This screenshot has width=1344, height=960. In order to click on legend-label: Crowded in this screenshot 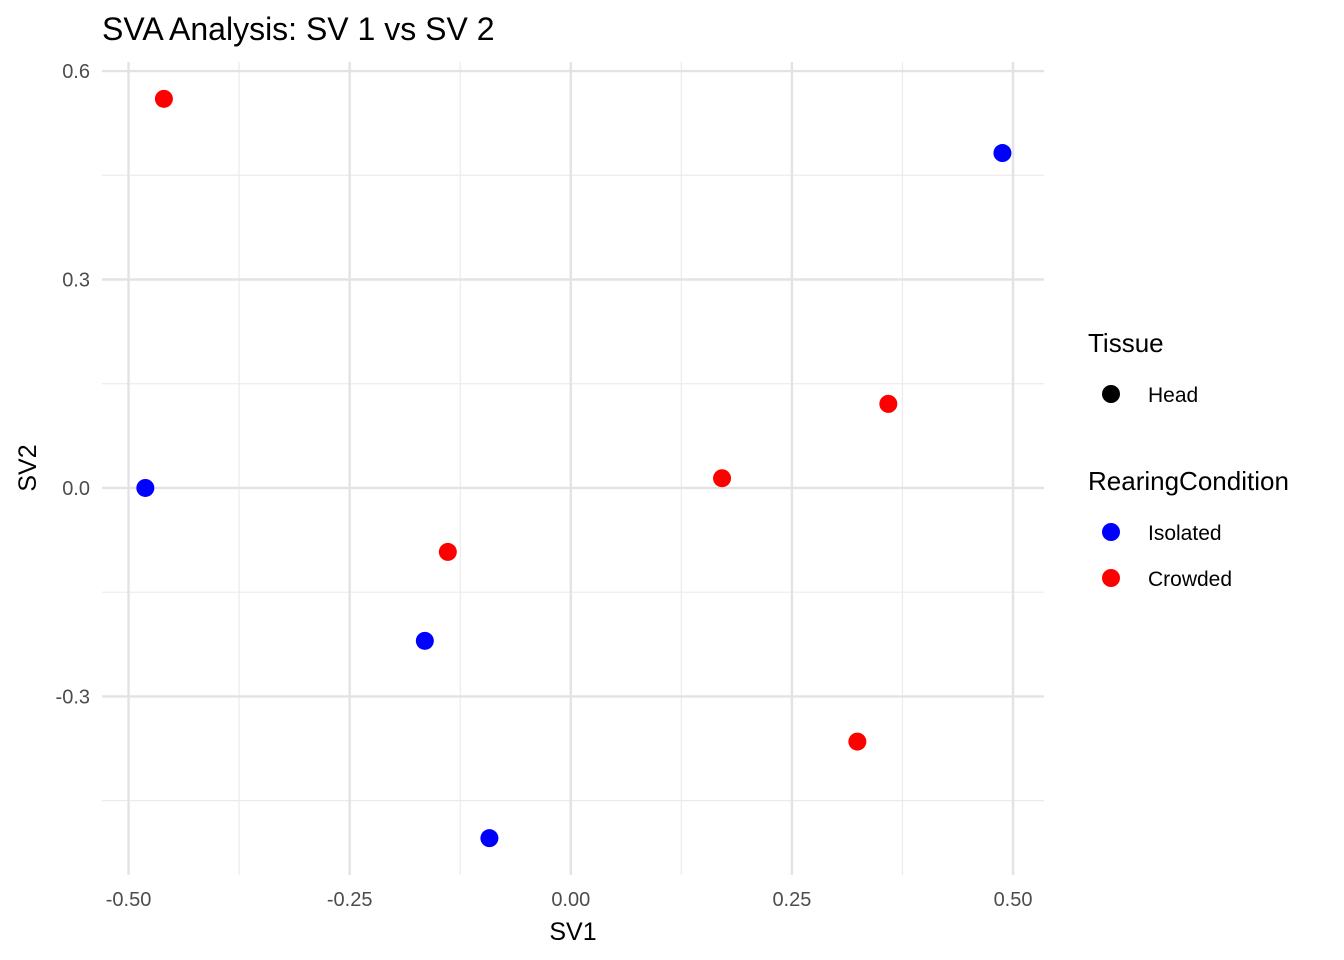, I will do `click(1190, 579)`.